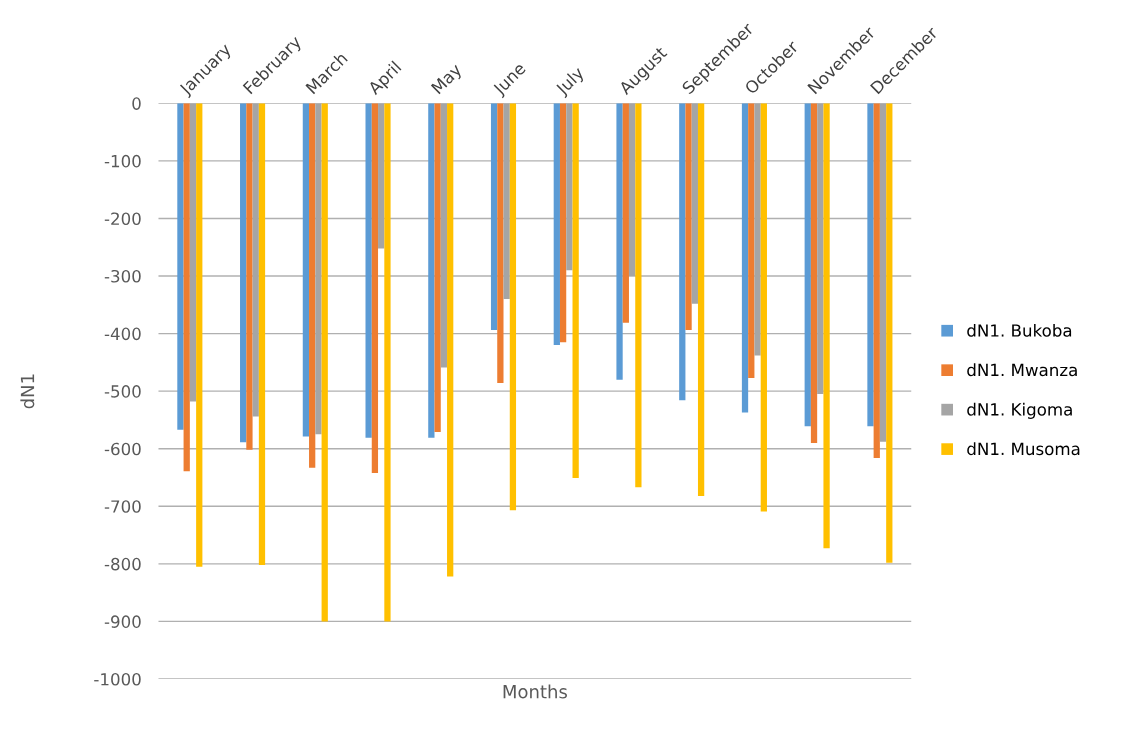 This screenshot has width=1132, height=738. Describe the element at coordinates (122, 391) in the screenshot. I see `y-tick-label: -500` at that location.